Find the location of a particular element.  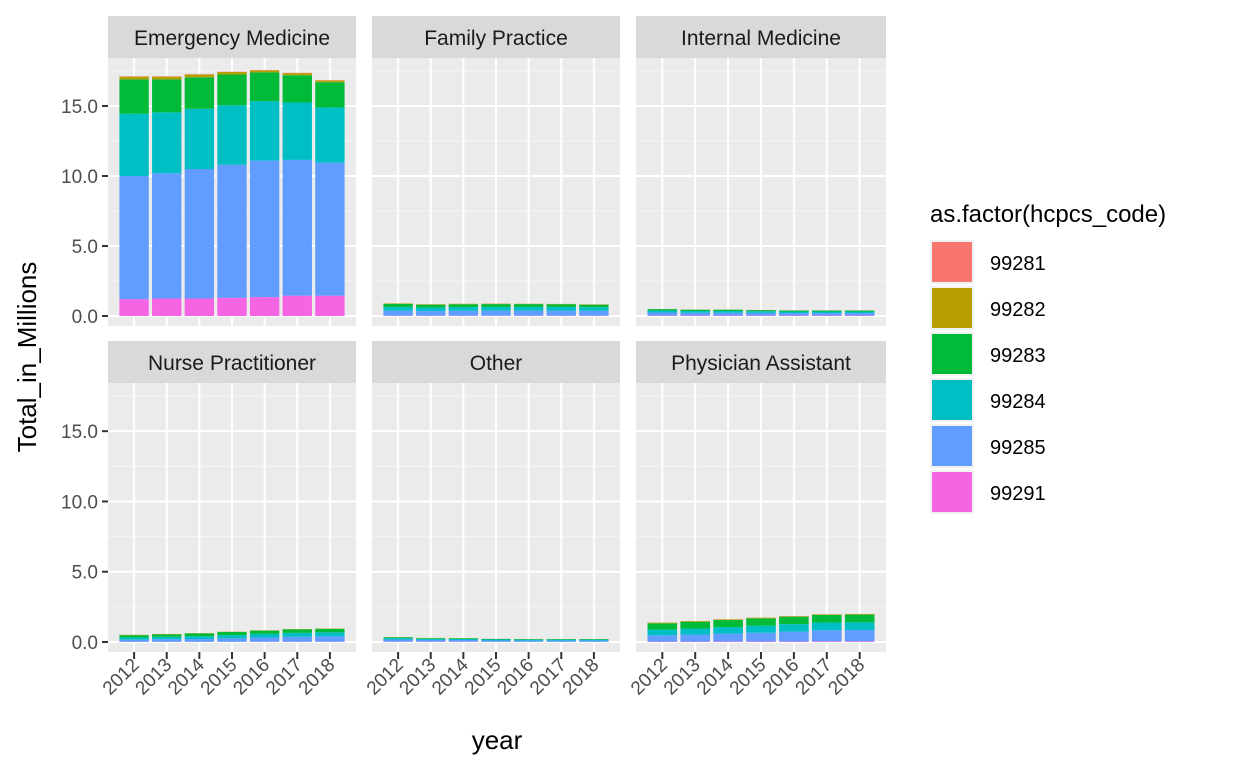

y-tick-label: 15.0 is located at coordinates (79, 107).